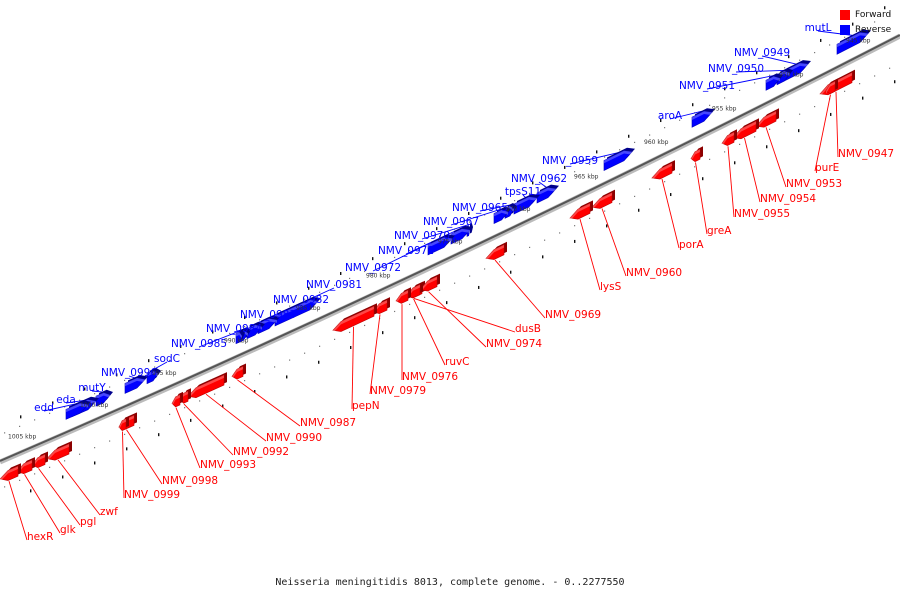 This screenshot has width=900, height=600. What do you see at coordinates (255, 330) in the screenshot?
I see `gene-nmv-0983-arrow` at bounding box center [255, 330].